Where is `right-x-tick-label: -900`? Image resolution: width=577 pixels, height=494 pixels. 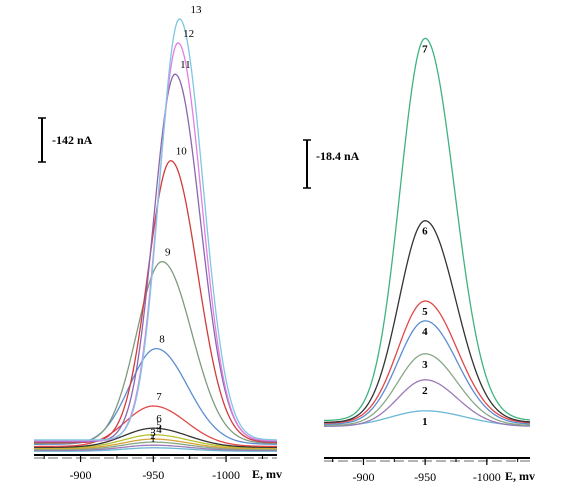
right-x-tick-label: -900 is located at coordinates (363, 477).